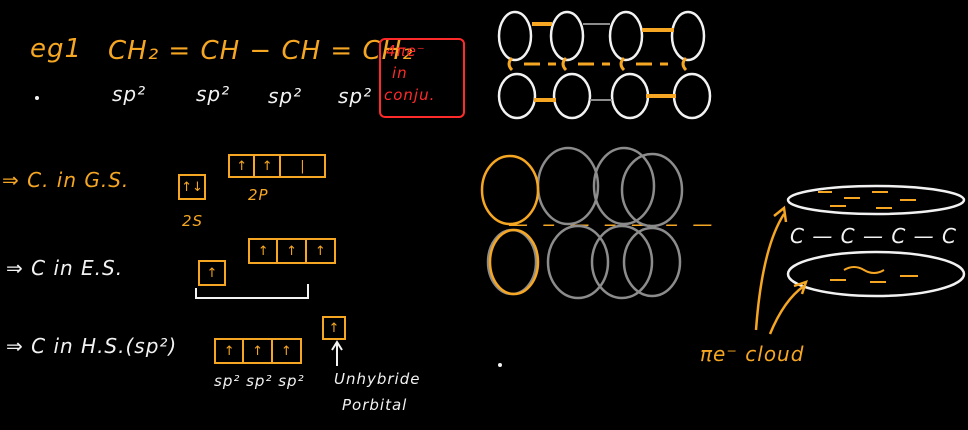  I want to click on unhybrid-arrow, so click(337, 353).